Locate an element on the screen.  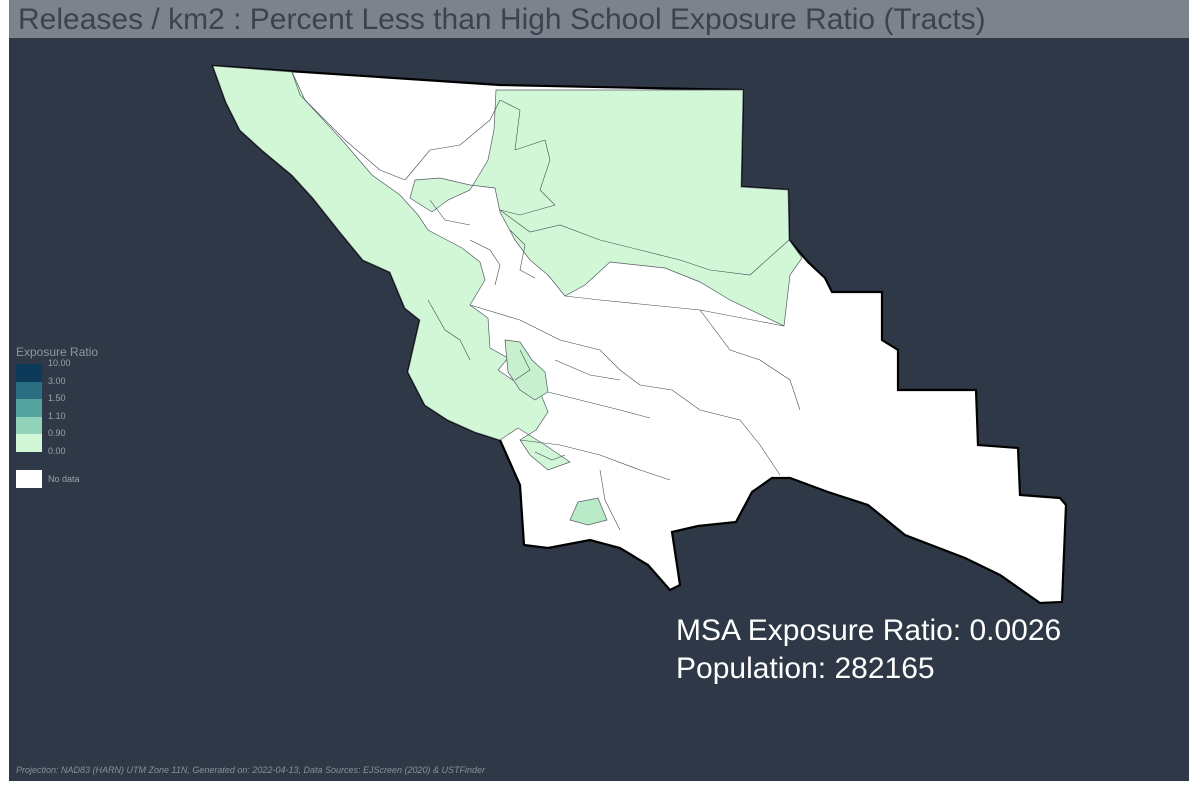
legend-label: 1.10 is located at coordinates (57, 415).